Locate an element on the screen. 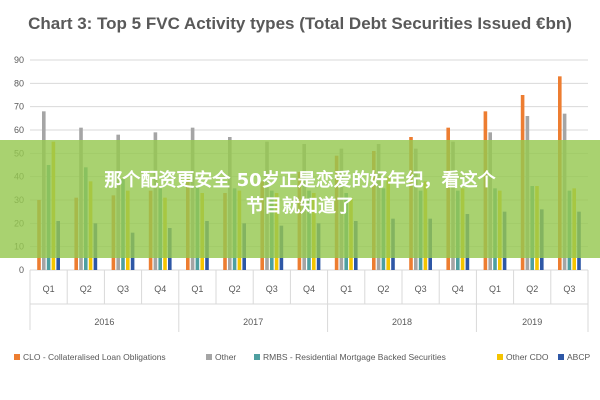 Image resolution: width=600 pixels, height=400 pixels. legend-label: Other CDO is located at coordinates (527, 357).